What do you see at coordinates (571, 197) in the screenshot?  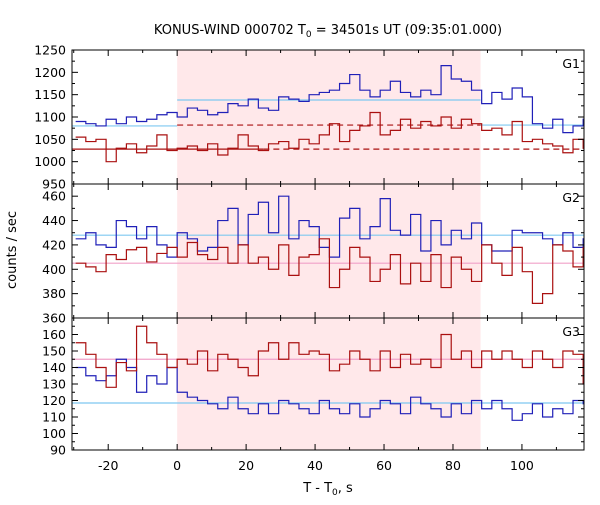 I see `panel-label-g2: G2` at bounding box center [571, 197].